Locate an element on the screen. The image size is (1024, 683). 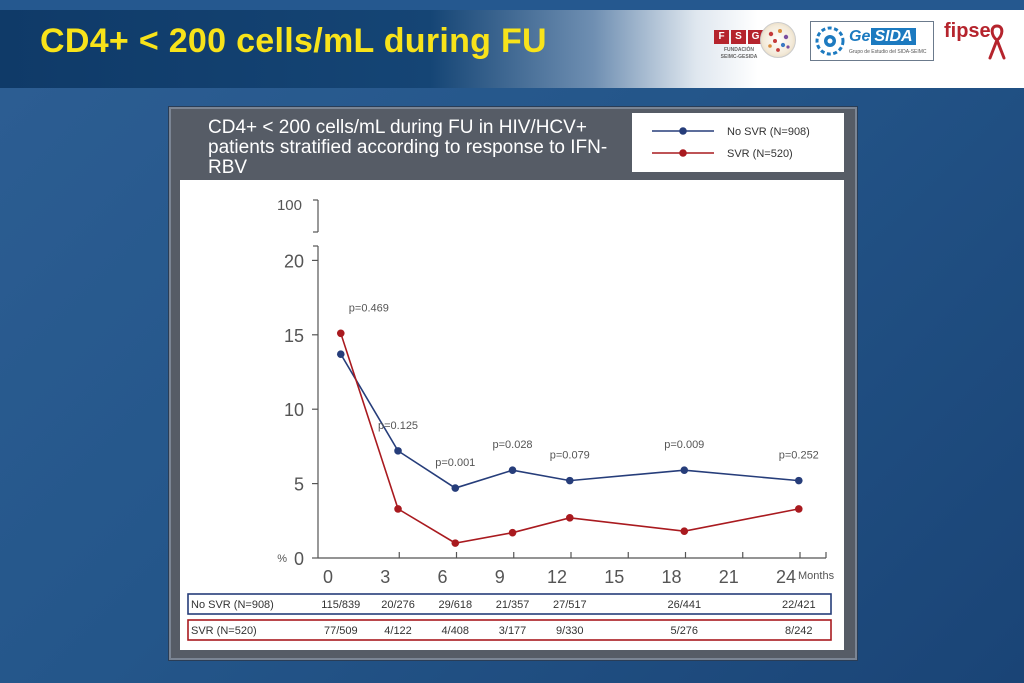
red-ribbon-icon is located at coordinates (997, 42).